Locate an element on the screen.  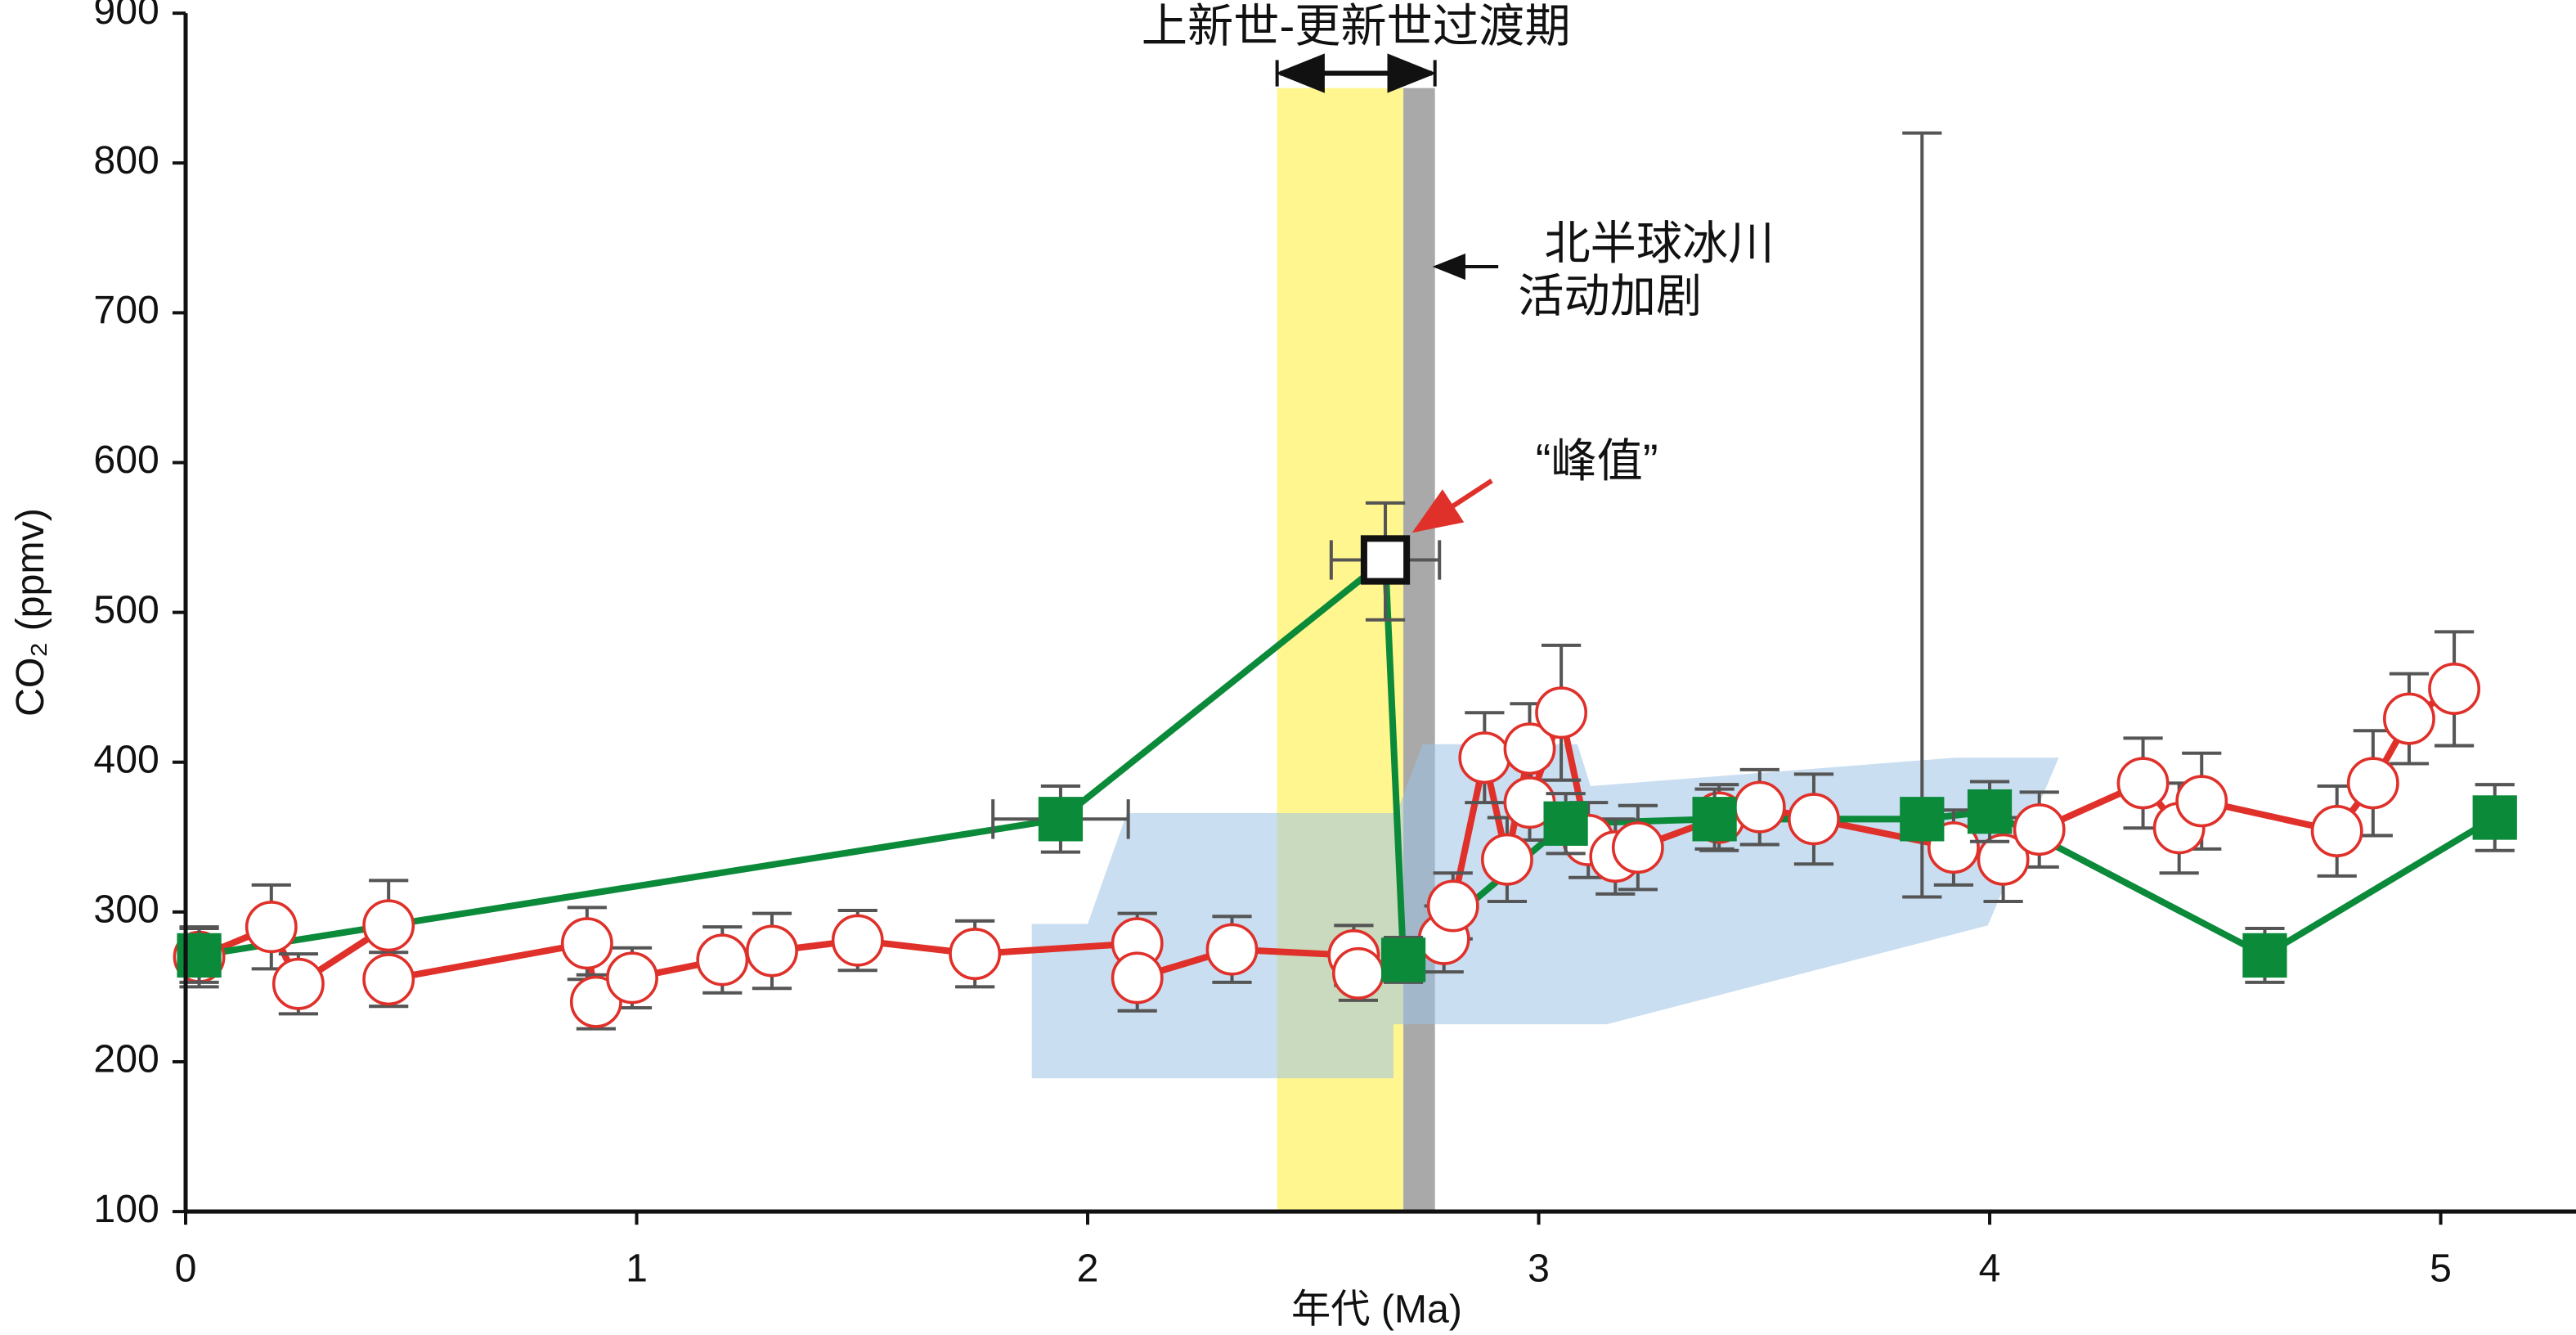
y-axis-label: CO₂ (ppmv) is located at coordinates (30, 612).